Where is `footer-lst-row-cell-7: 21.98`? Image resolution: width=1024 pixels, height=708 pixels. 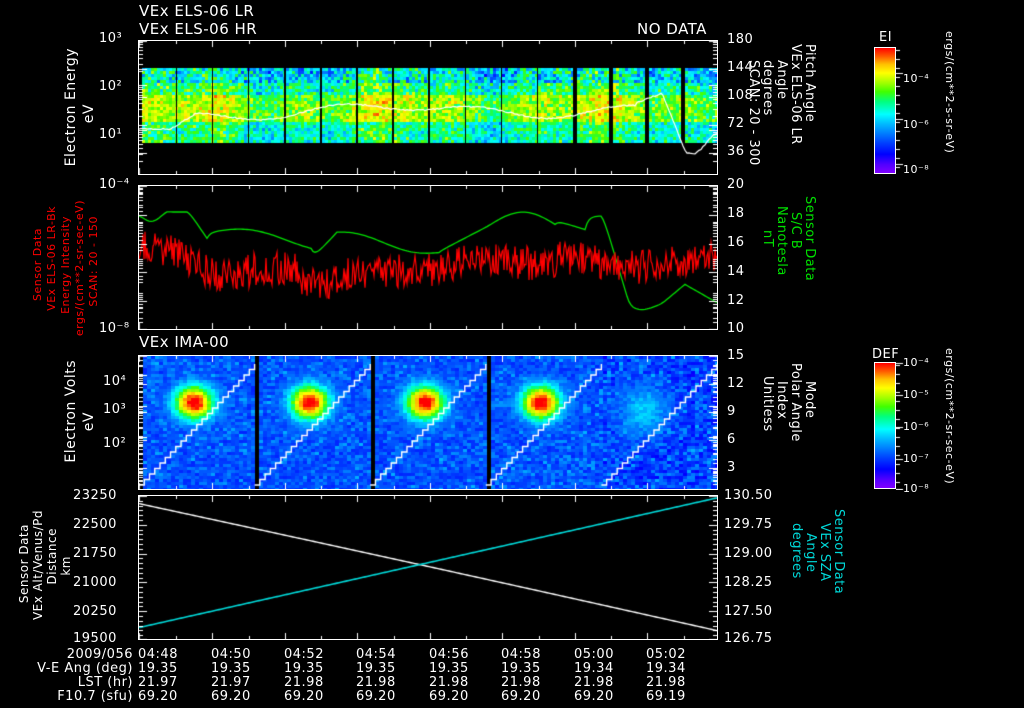 footer-lst-row-cell-7: 21.98 is located at coordinates (666, 682).